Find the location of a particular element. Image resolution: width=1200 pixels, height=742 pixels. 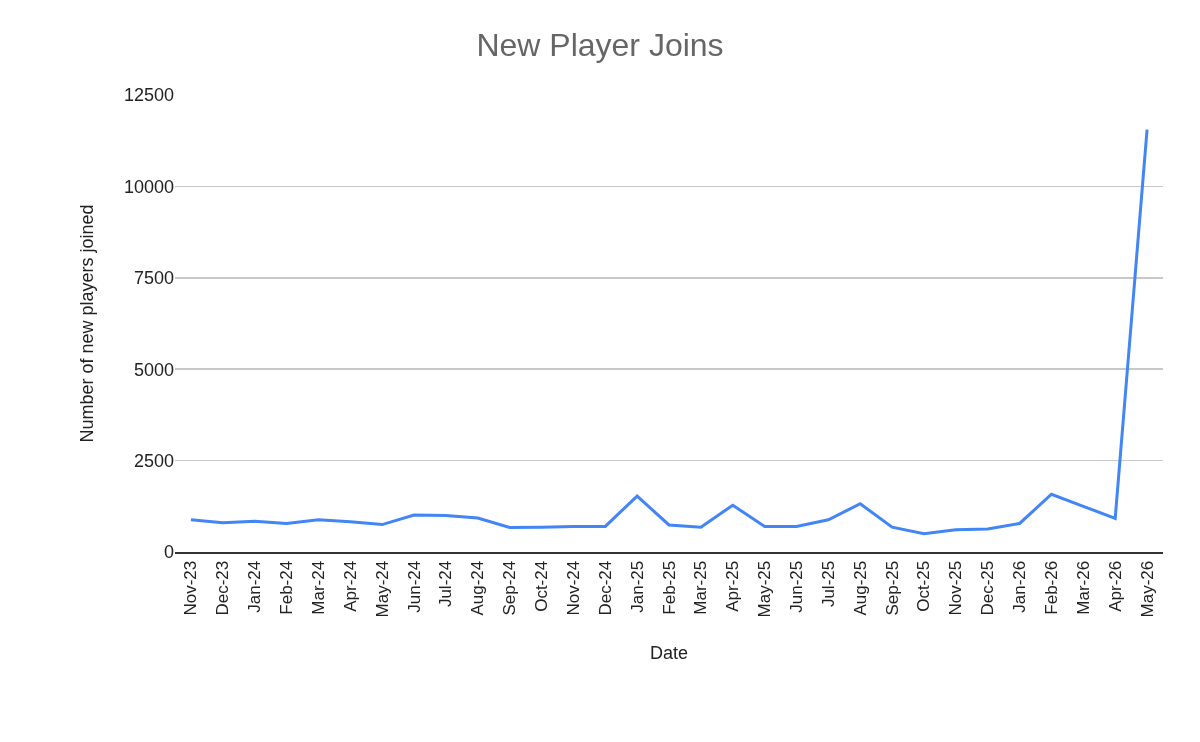

x-tick-label: Nov-25 is located at coordinates (956, 588).